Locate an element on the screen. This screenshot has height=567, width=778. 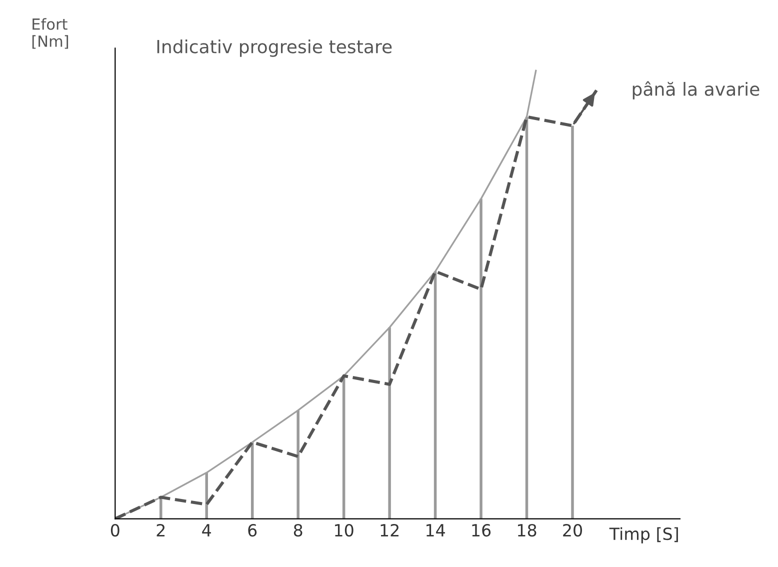
x-tick-label: 10 is located at coordinates (344, 530).